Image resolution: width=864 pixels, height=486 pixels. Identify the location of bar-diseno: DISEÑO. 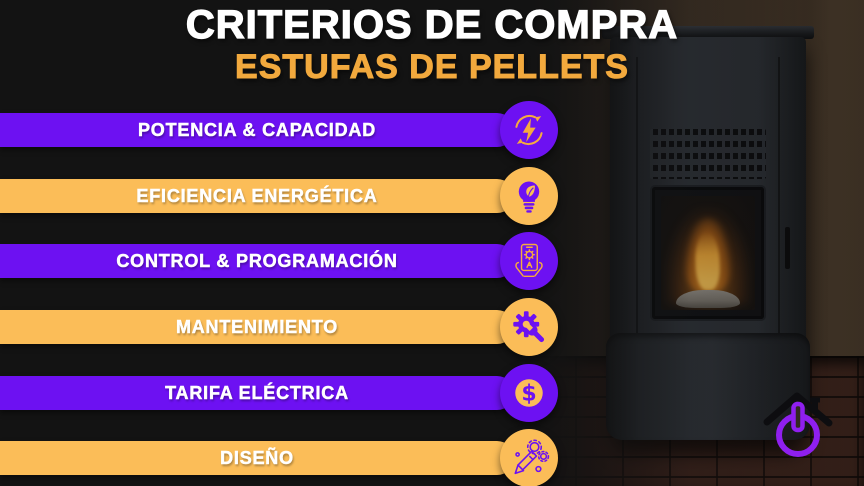
(257, 458).